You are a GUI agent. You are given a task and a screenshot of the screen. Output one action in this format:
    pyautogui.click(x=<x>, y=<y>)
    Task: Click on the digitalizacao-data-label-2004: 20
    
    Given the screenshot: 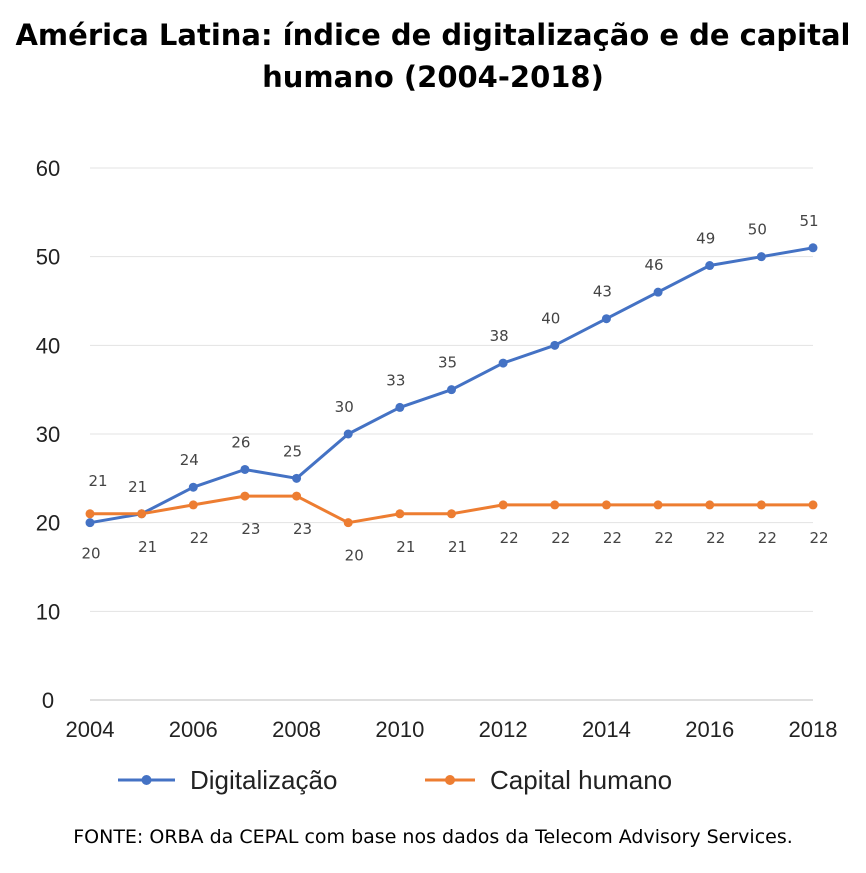 What is the action you would take?
    pyautogui.click(x=90, y=554)
    